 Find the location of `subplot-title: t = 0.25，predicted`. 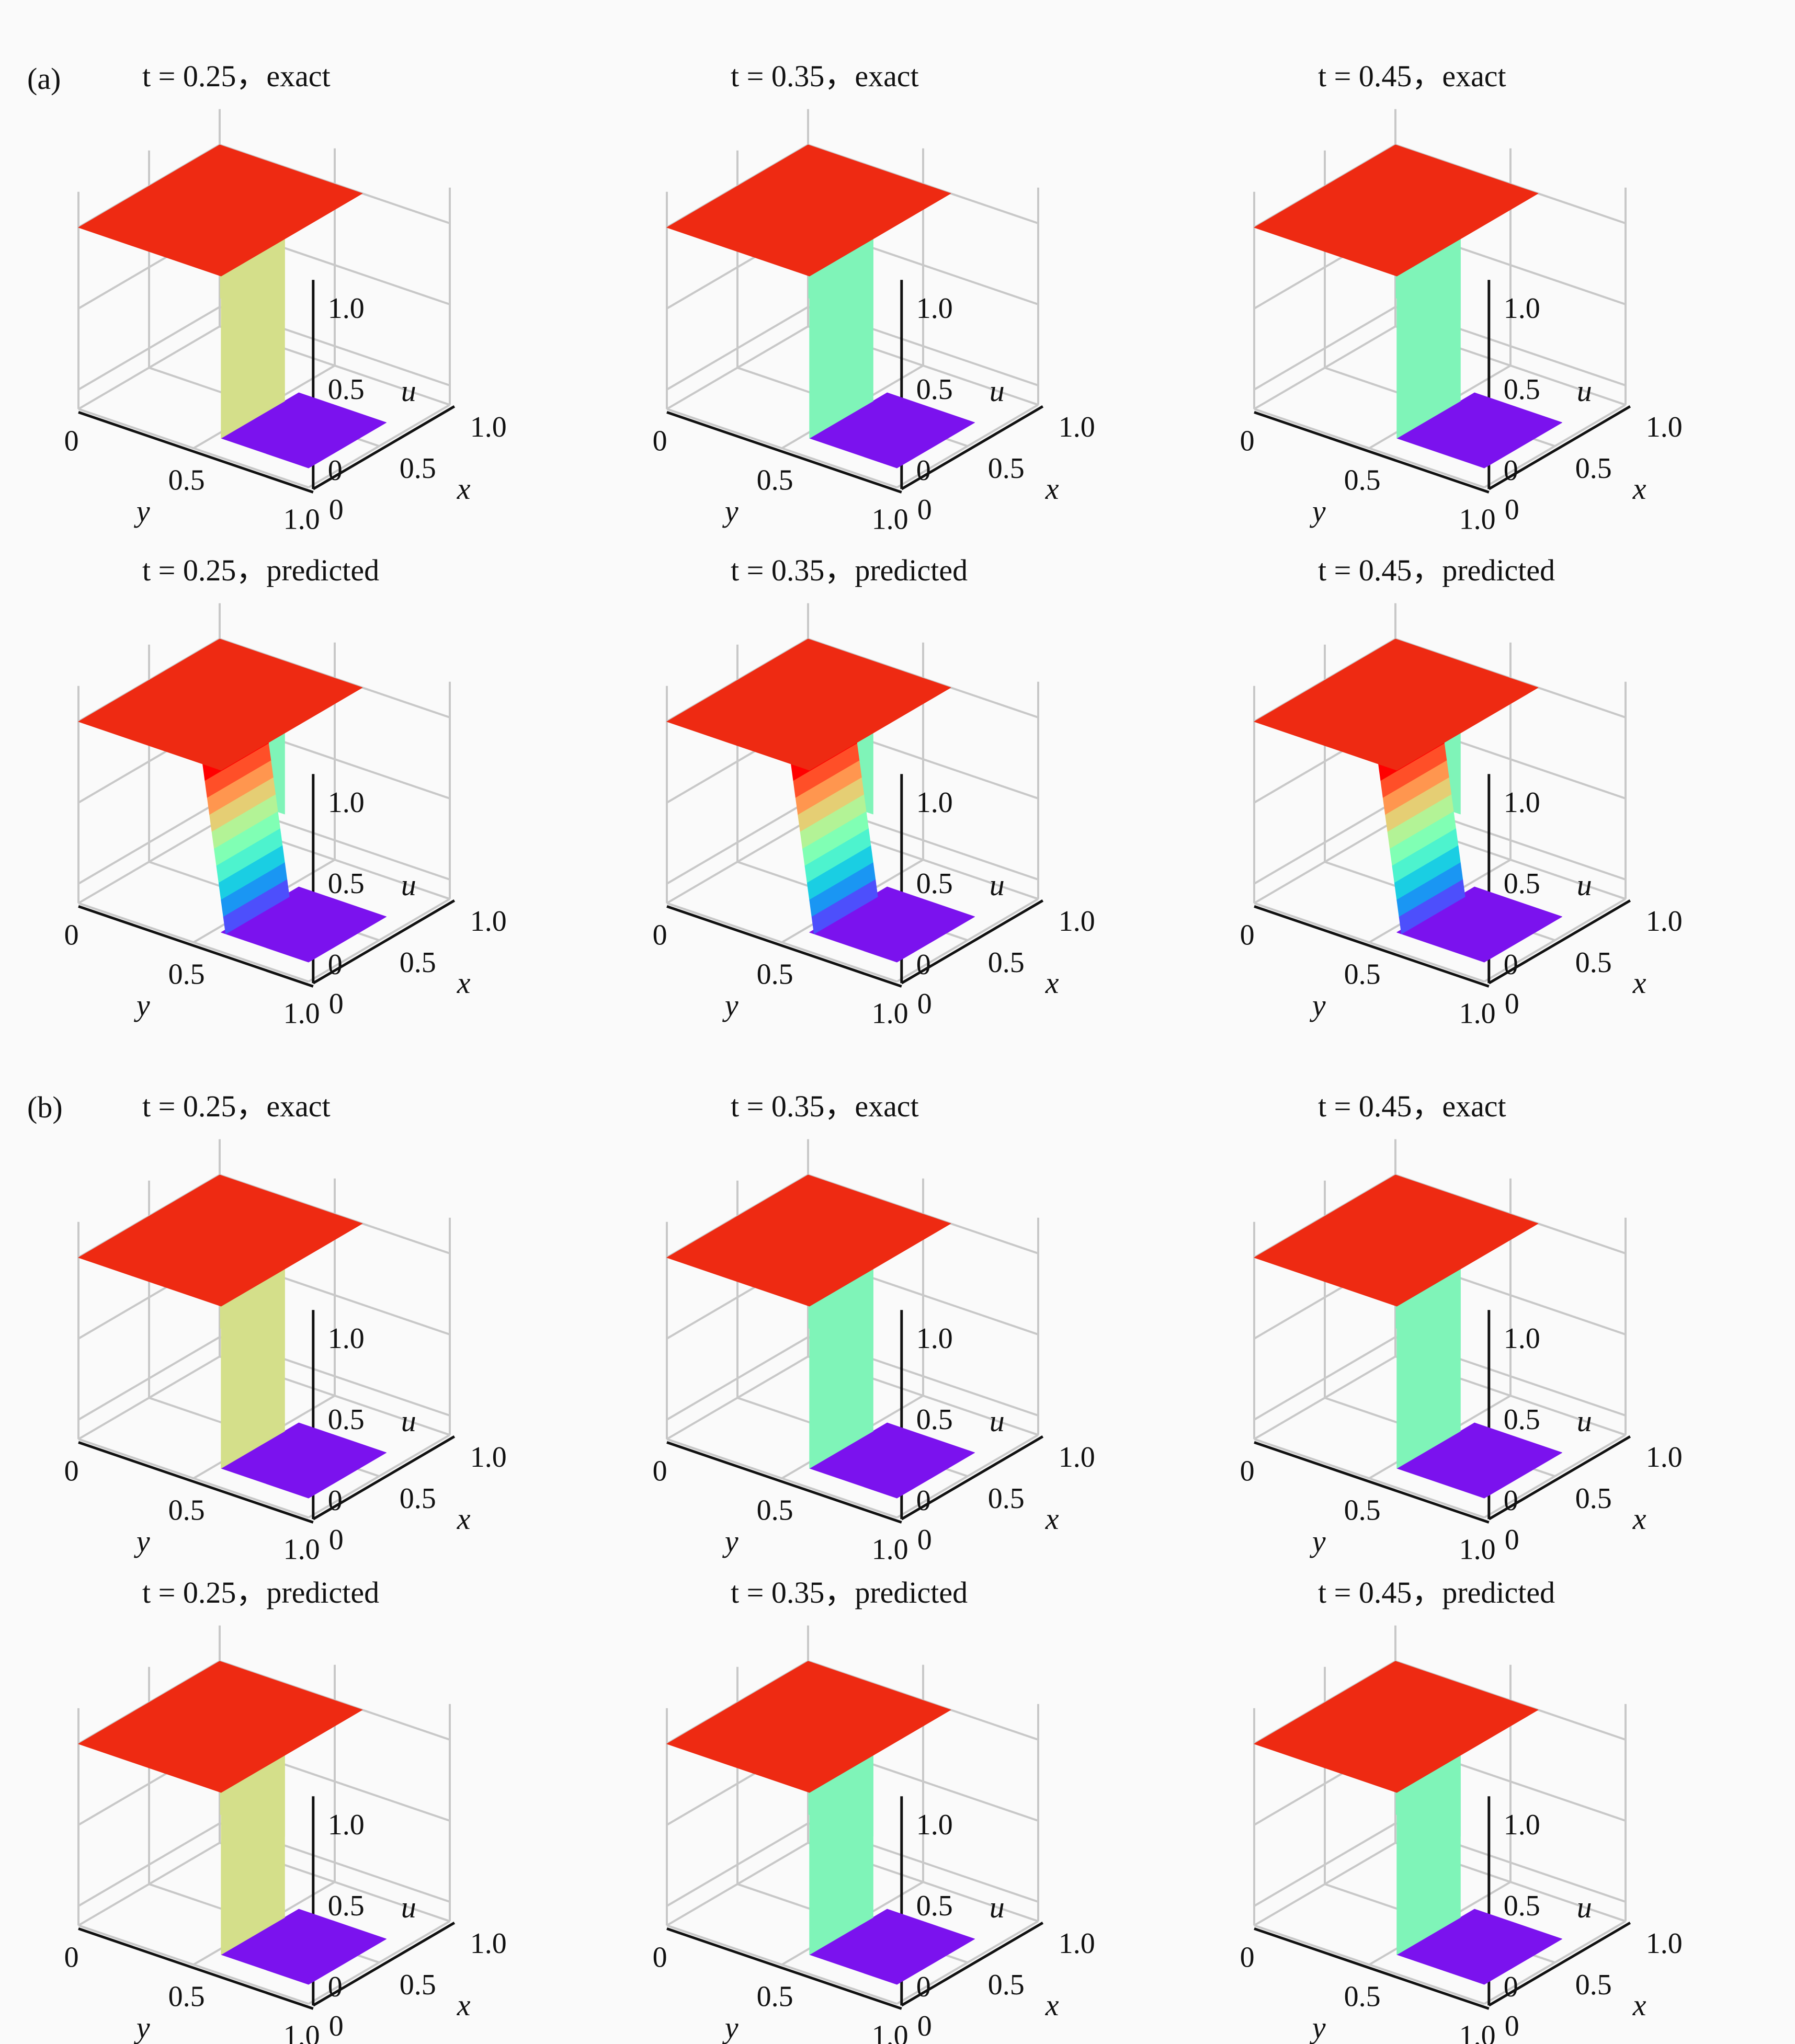

subplot-title: t = 0.25，predicted is located at coordinates (260, 570).